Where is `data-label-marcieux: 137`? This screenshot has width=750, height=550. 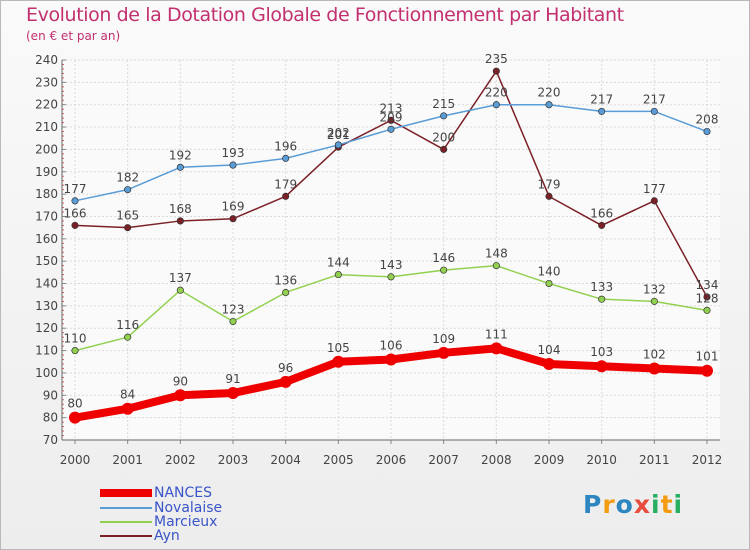 data-label-marcieux: 137 is located at coordinates (180, 278).